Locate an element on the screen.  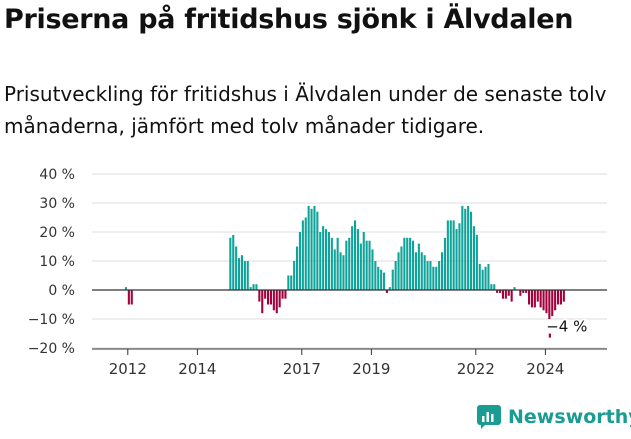
annotations: −4 % is located at coordinates (567, 327).